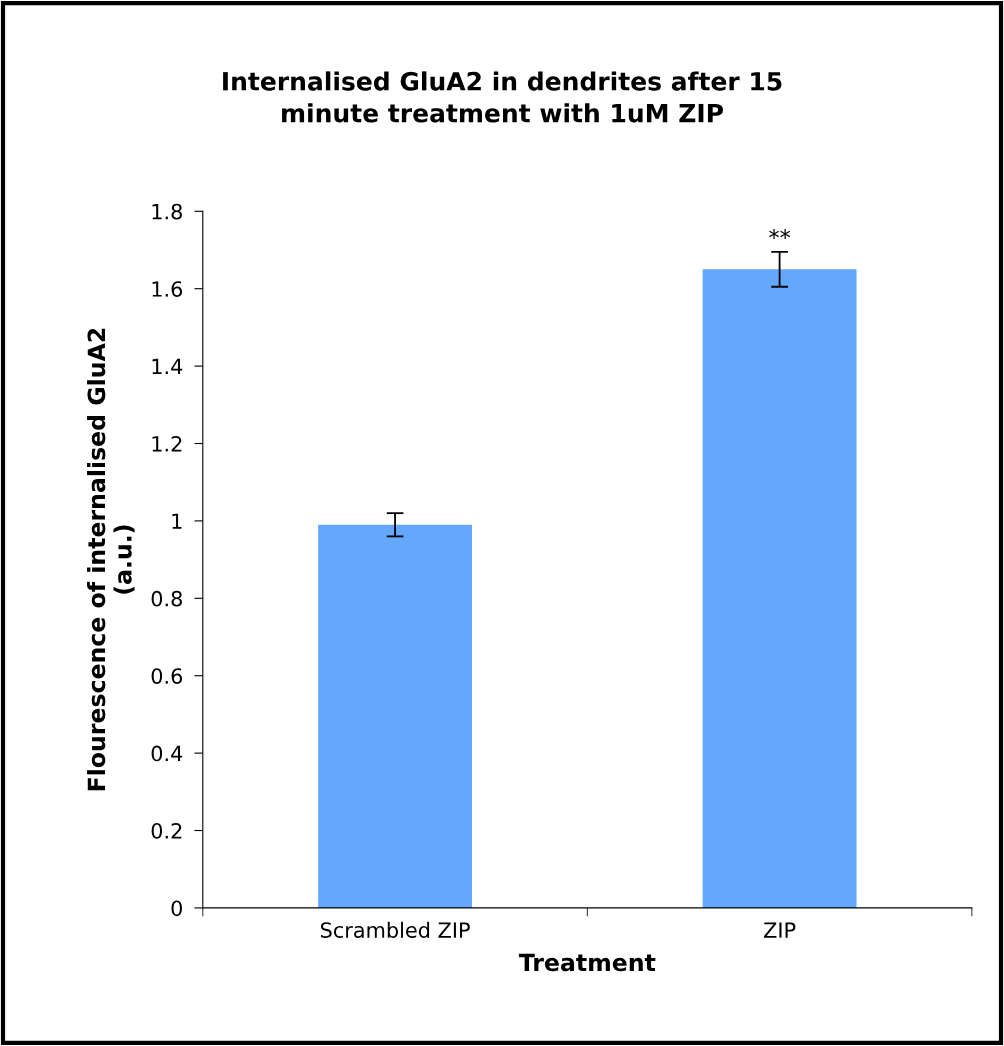 Image resolution: width=1004 pixels, height=1046 pixels. Describe the element at coordinates (166, 598) in the screenshot. I see `y-tick-label: 0.8` at that location.